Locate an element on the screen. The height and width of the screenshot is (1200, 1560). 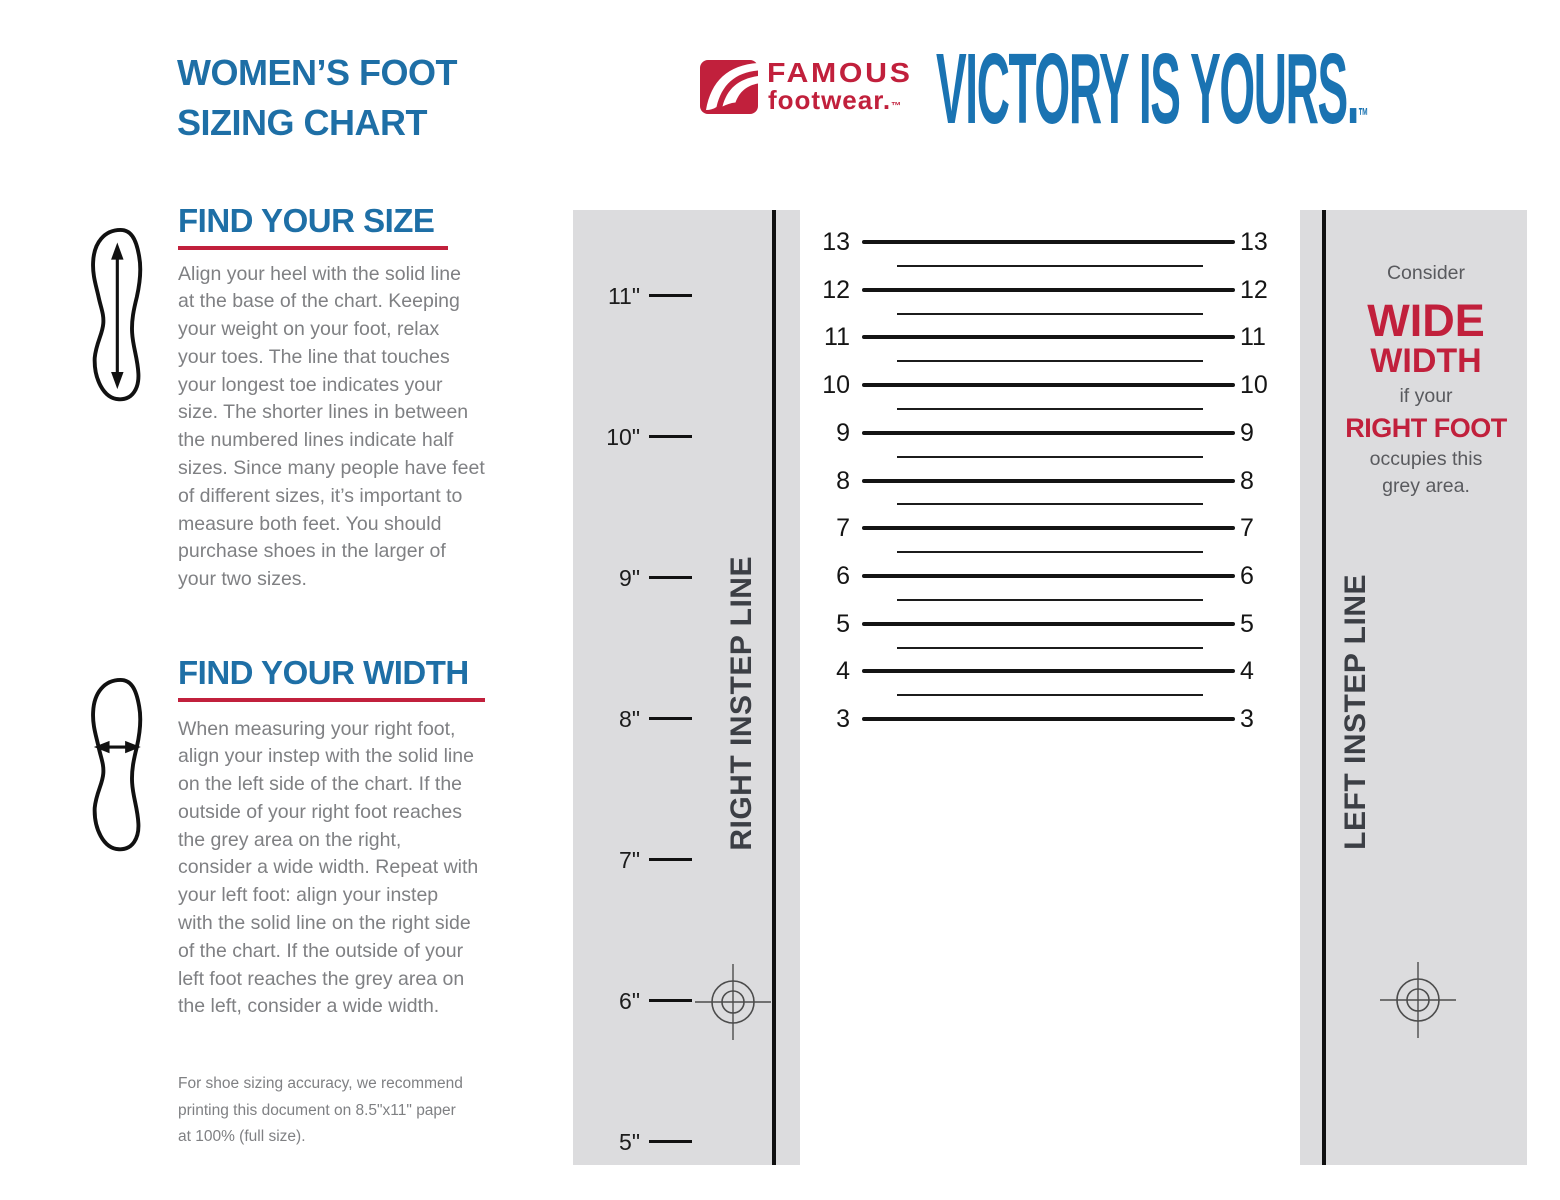
size-number-left: 8 is located at coordinates (843, 480).